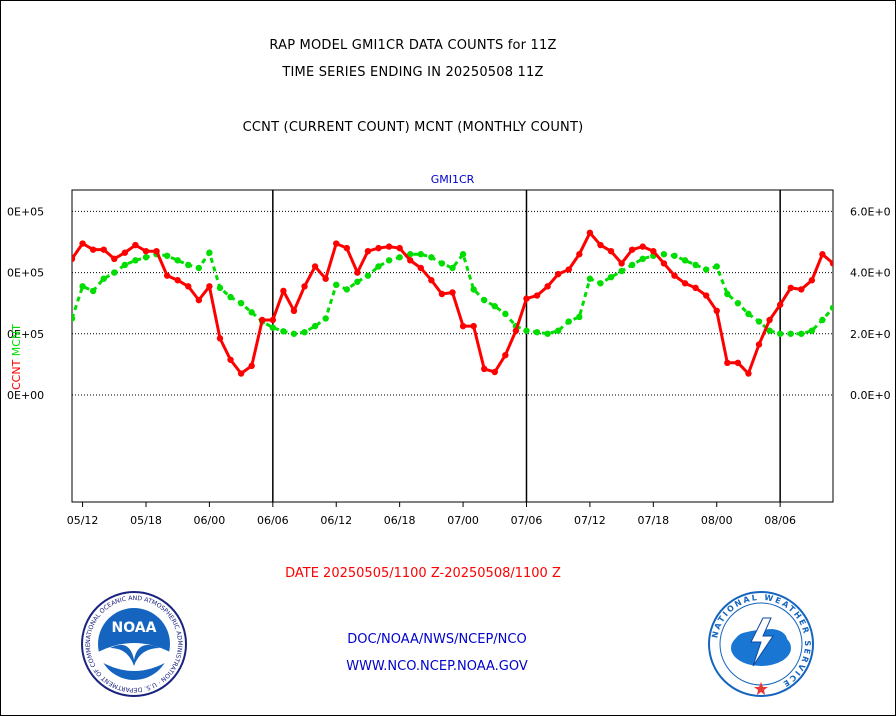 This screenshot has height=716, width=896. I want to click on x-tick-label: 06/00, so click(210, 520).